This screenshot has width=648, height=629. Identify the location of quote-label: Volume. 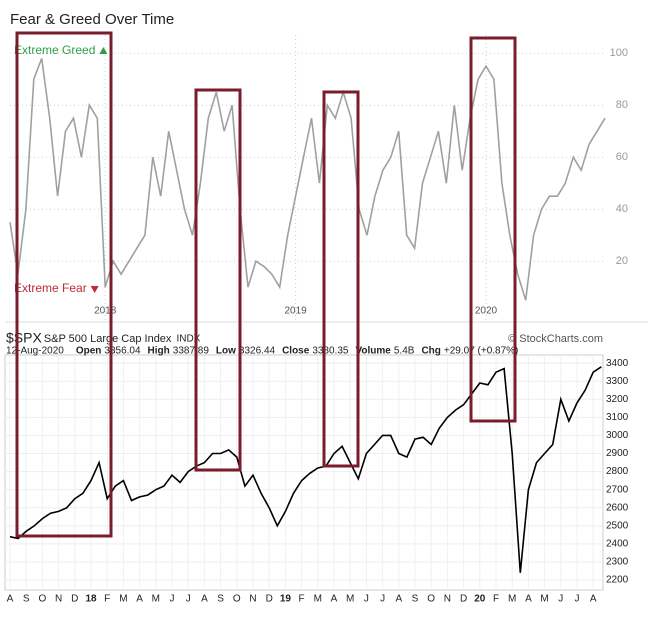
(373, 351).